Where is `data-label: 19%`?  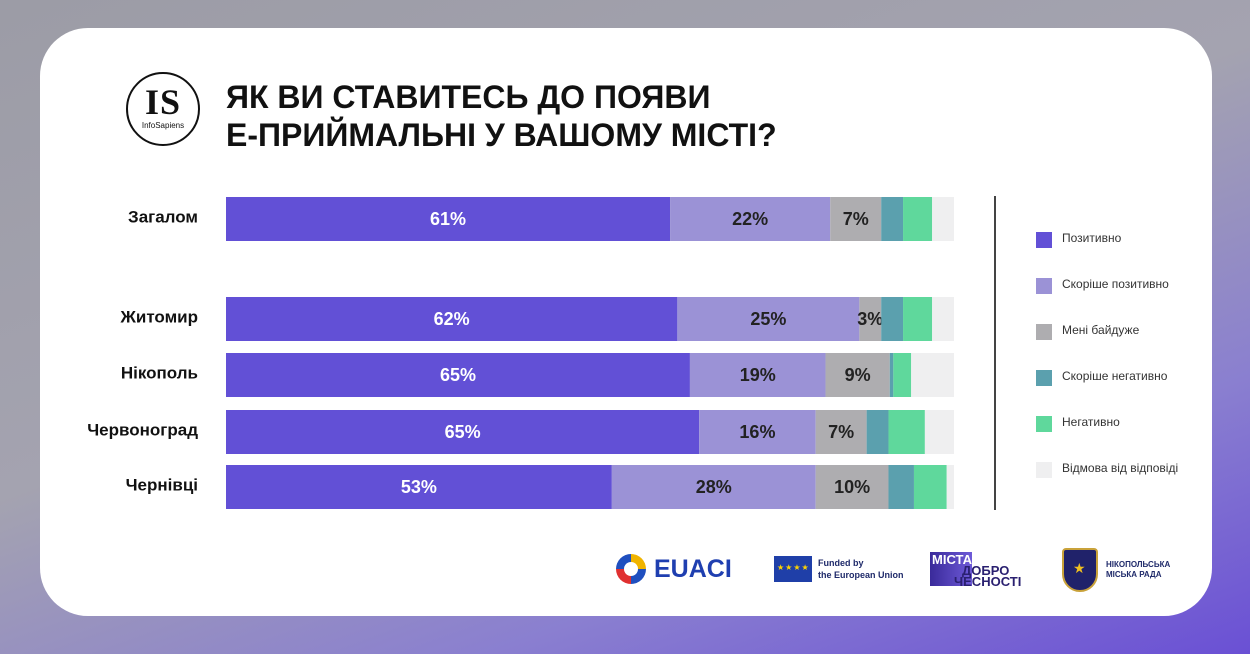 data-label: 19% is located at coordinates (758, 375).